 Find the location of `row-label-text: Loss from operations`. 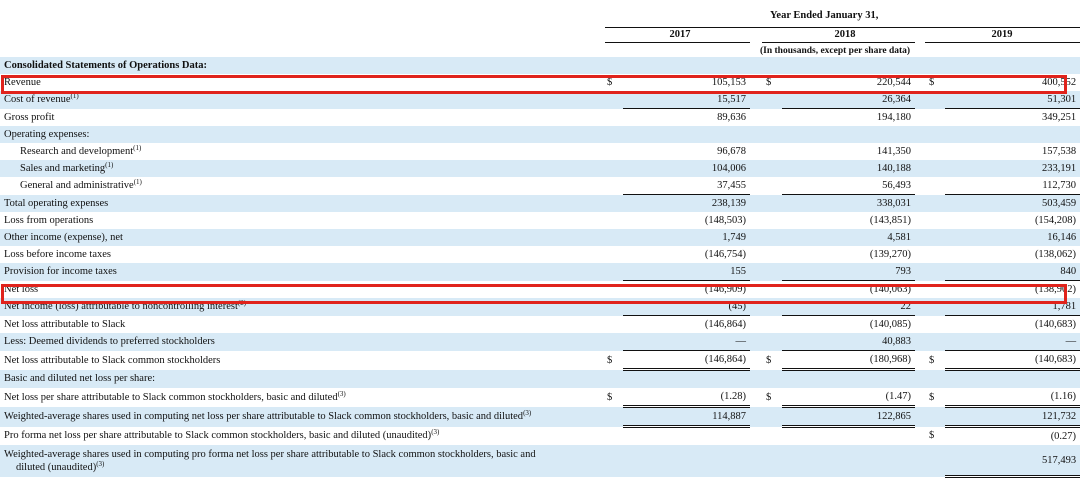

row-label-text: Loss from operations is located at coordinates (49, 220).